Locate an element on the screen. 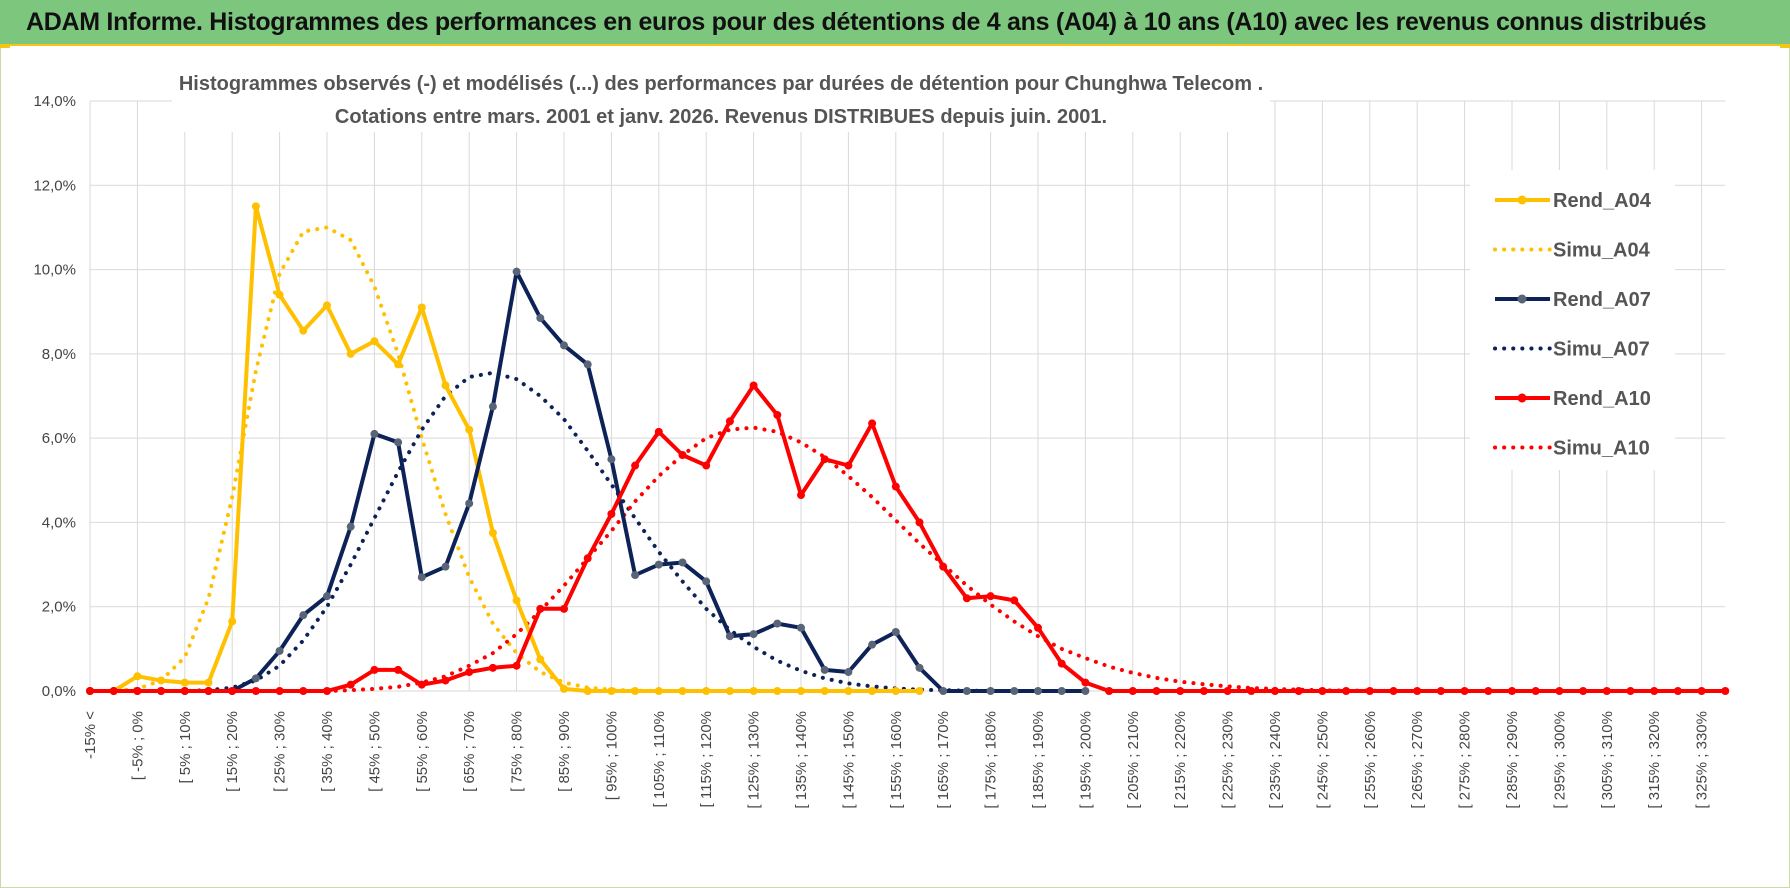  x-tick-label: [ 155% ; 160% is located at coordinates (896, 760).